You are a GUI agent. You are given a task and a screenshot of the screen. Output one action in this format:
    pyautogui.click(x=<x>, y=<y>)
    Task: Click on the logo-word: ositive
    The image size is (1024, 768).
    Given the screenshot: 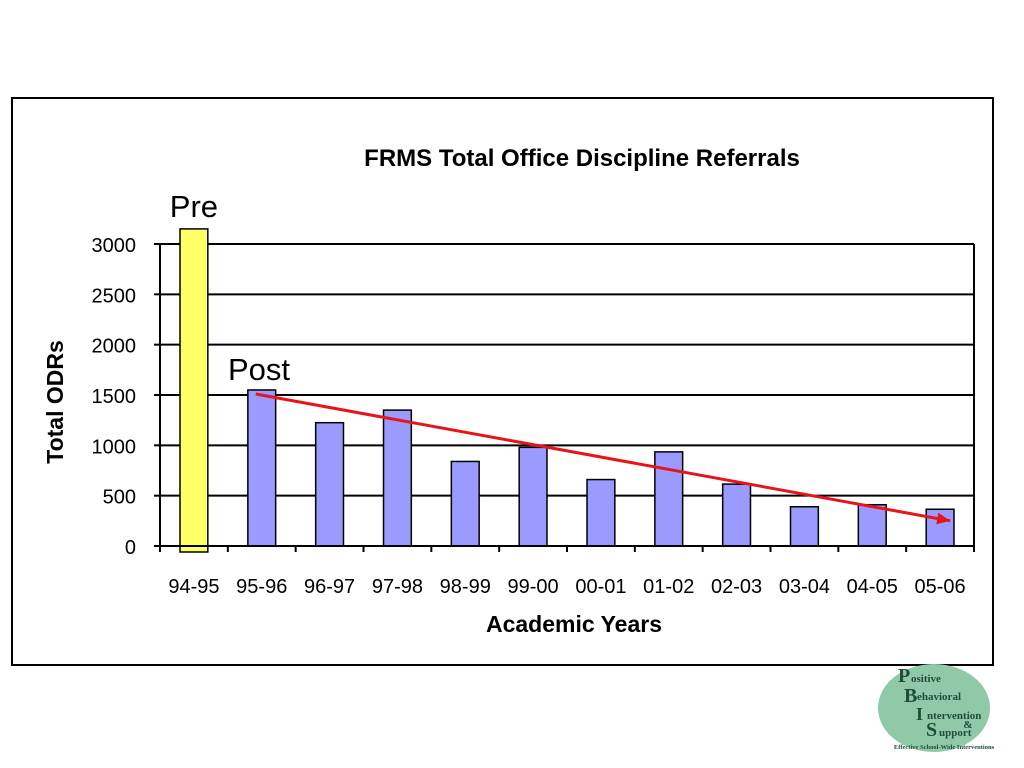 What is the action you would take?
    pyautogui.click(x=926, y=679)
    